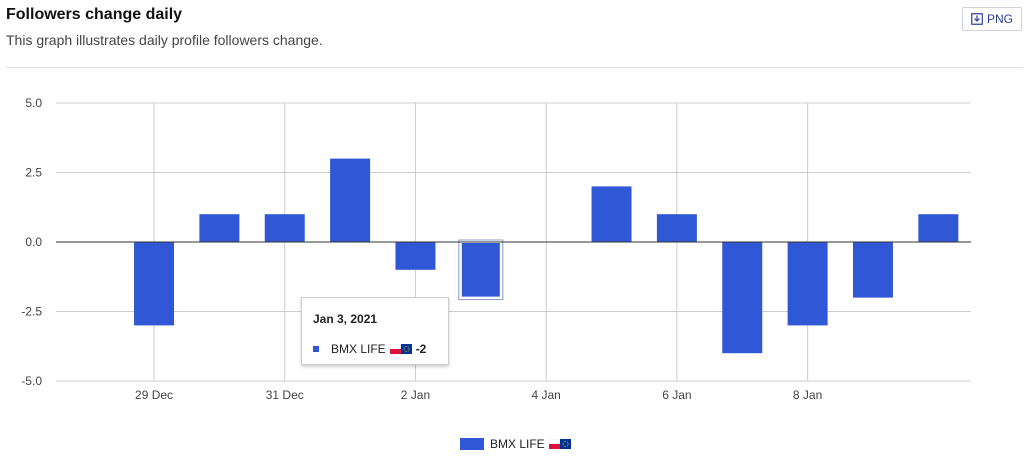 This screenshot has width=1035, height=456. Describe the element at coordinates (977, 19) in the screenshot. I see `download-icon` at that location.